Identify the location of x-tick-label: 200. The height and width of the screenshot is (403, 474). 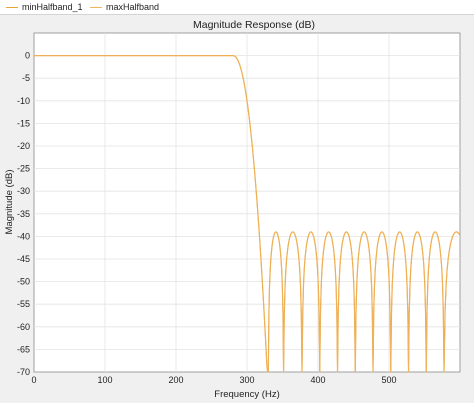
(175, 380).